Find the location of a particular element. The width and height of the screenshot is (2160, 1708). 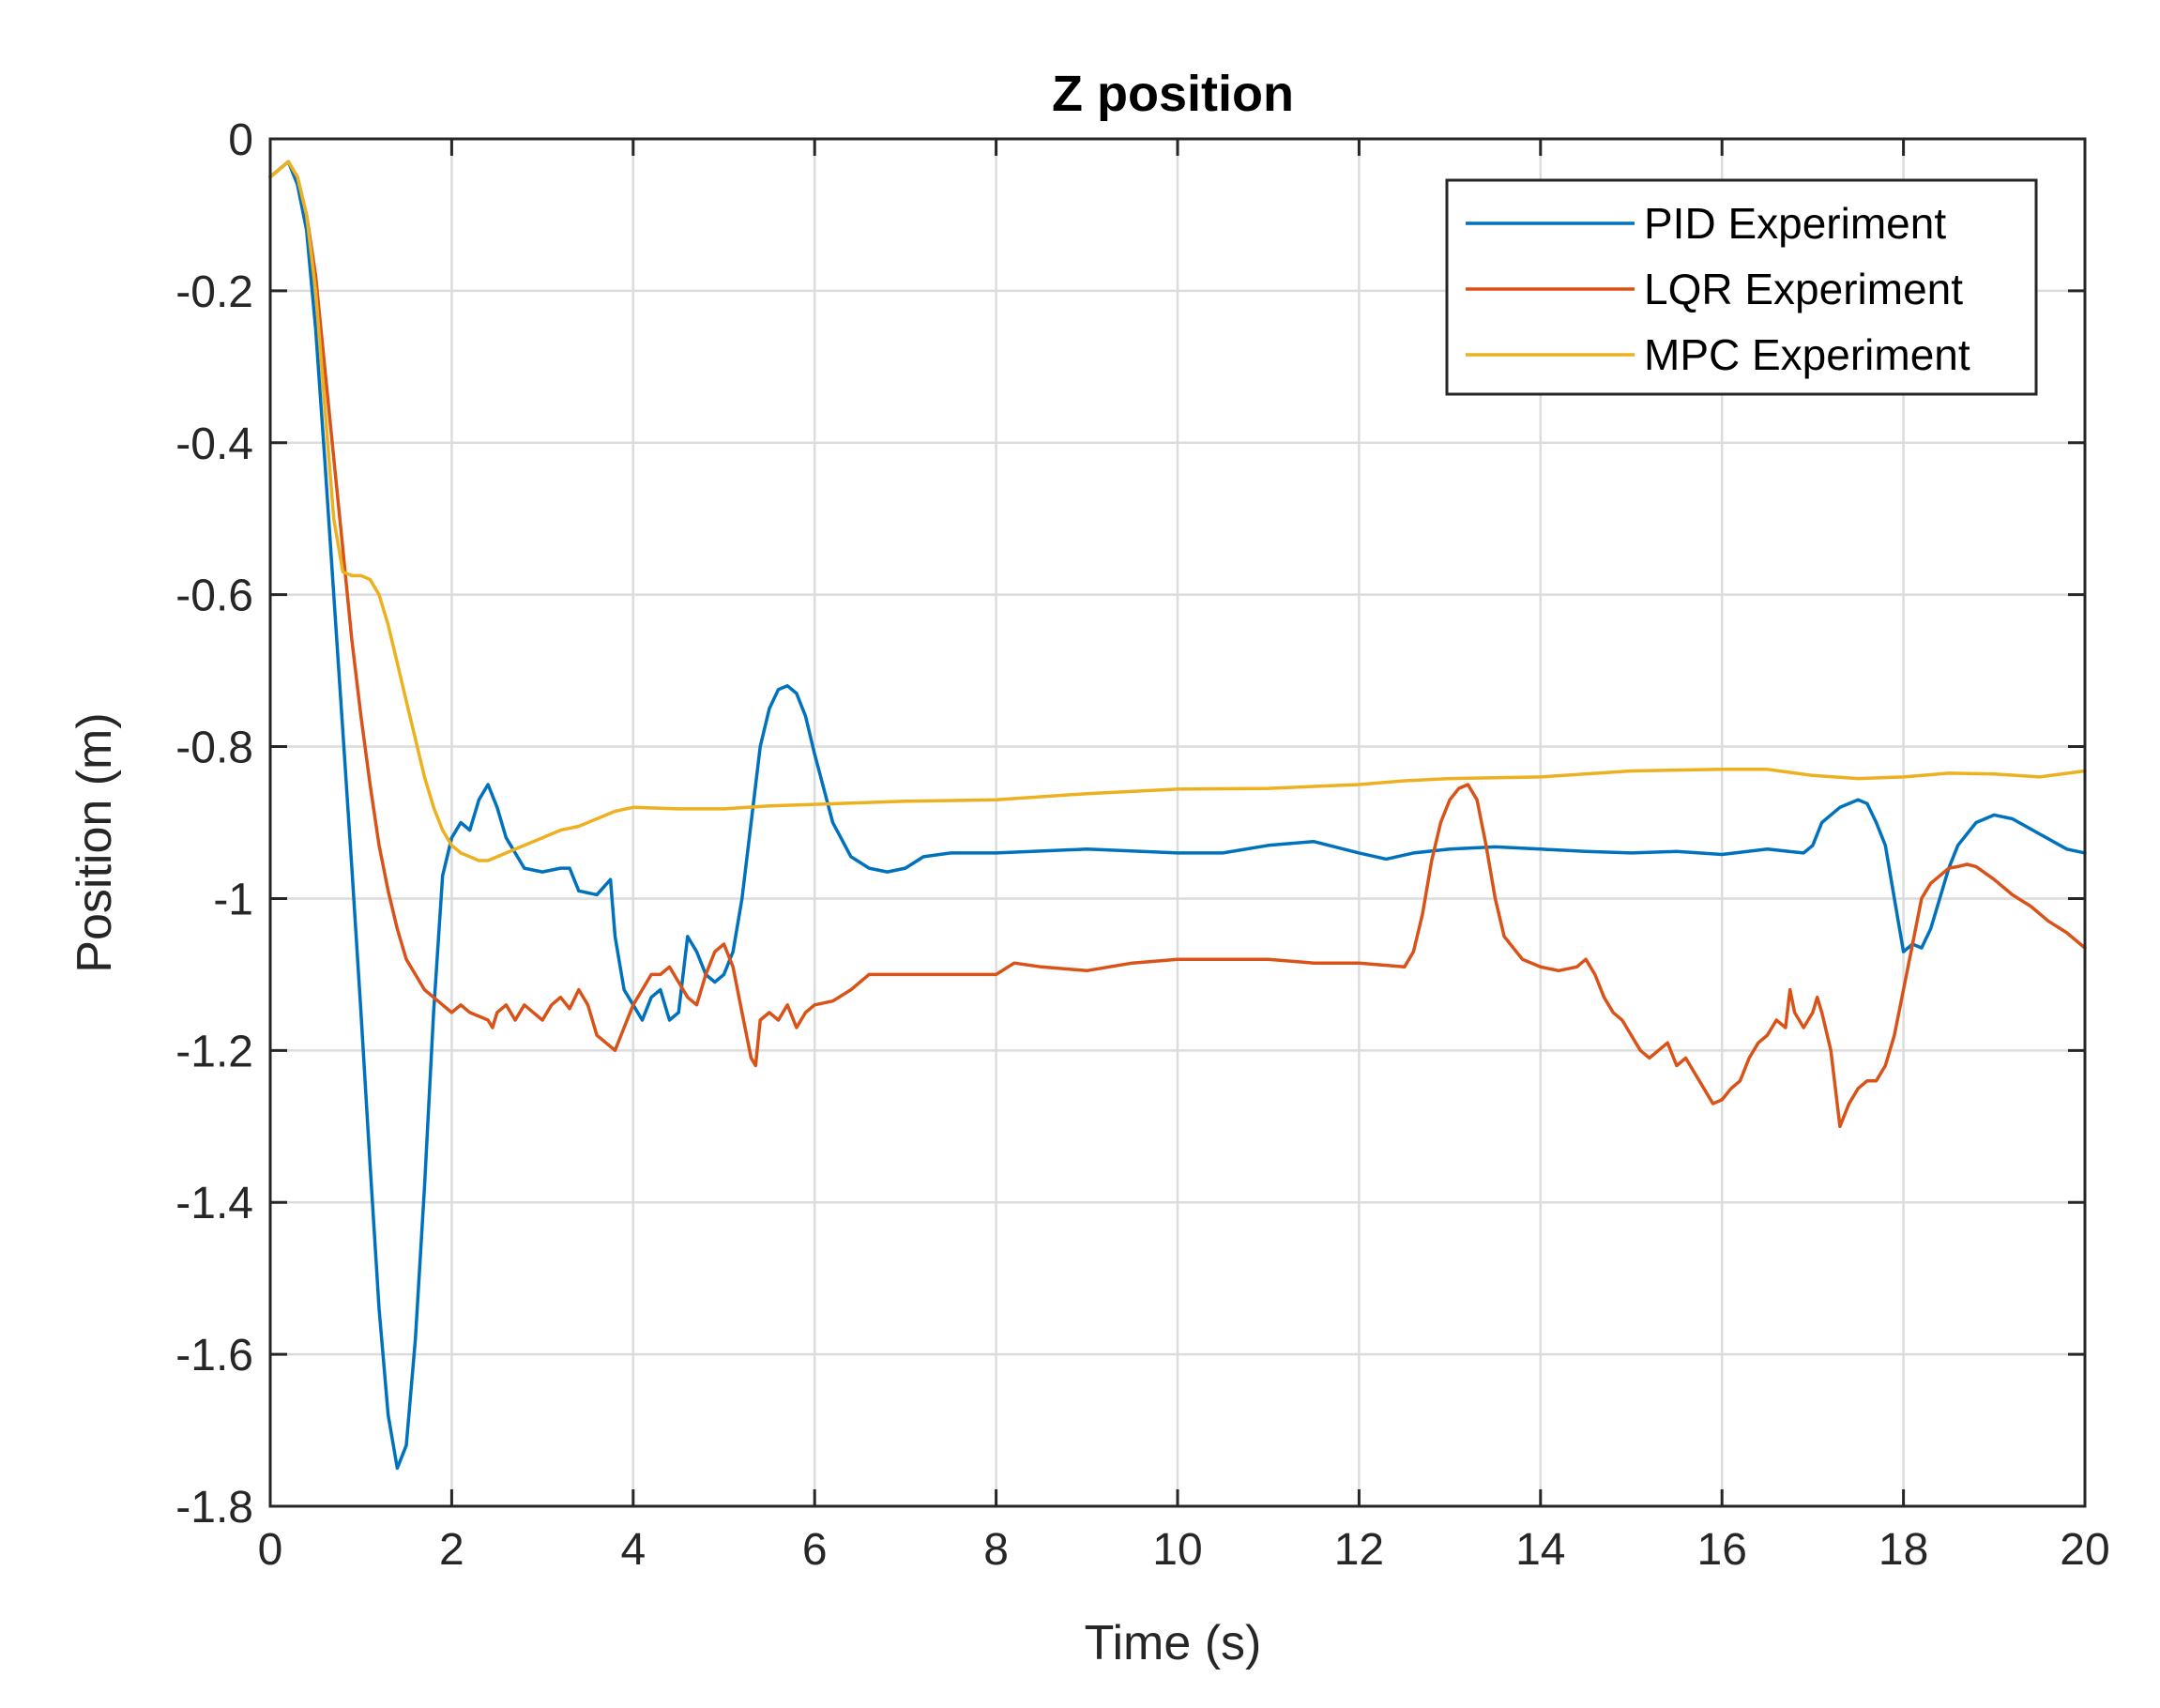

x-tick-label: 10 is located at coordinates (1177, 1550).